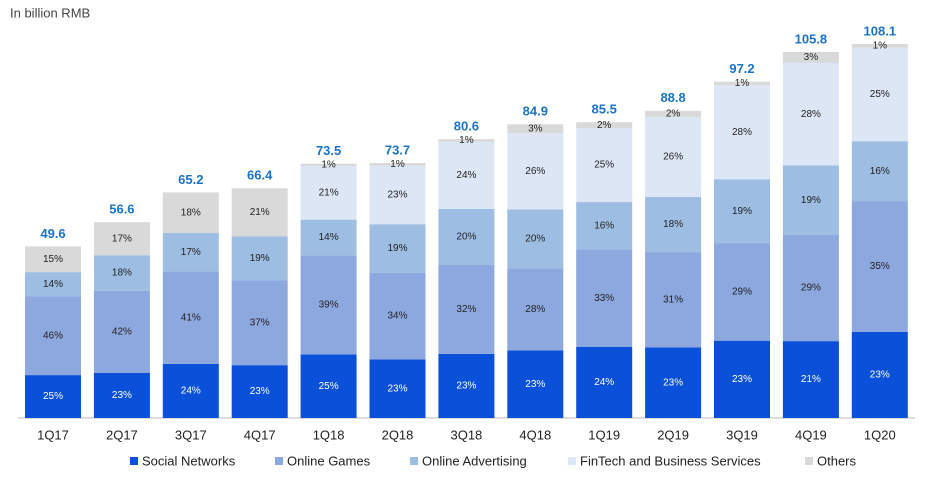 This screenshot has width=925, height=480. I want to click on x-tick-label: 1Q19, so click(604, 434).